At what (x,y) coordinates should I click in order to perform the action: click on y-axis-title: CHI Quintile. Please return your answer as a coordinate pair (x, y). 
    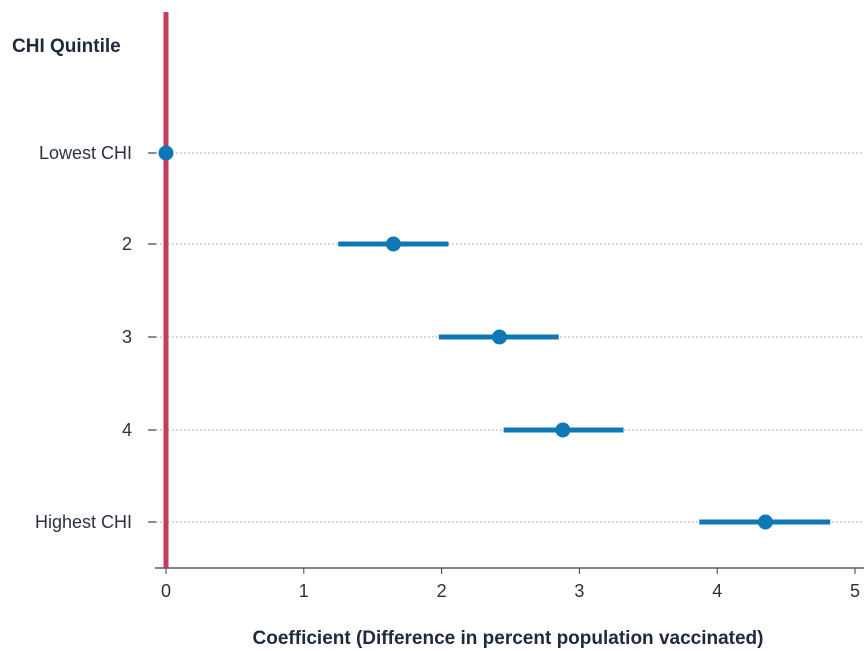
    Looking at the image, I should click on (66, 46).